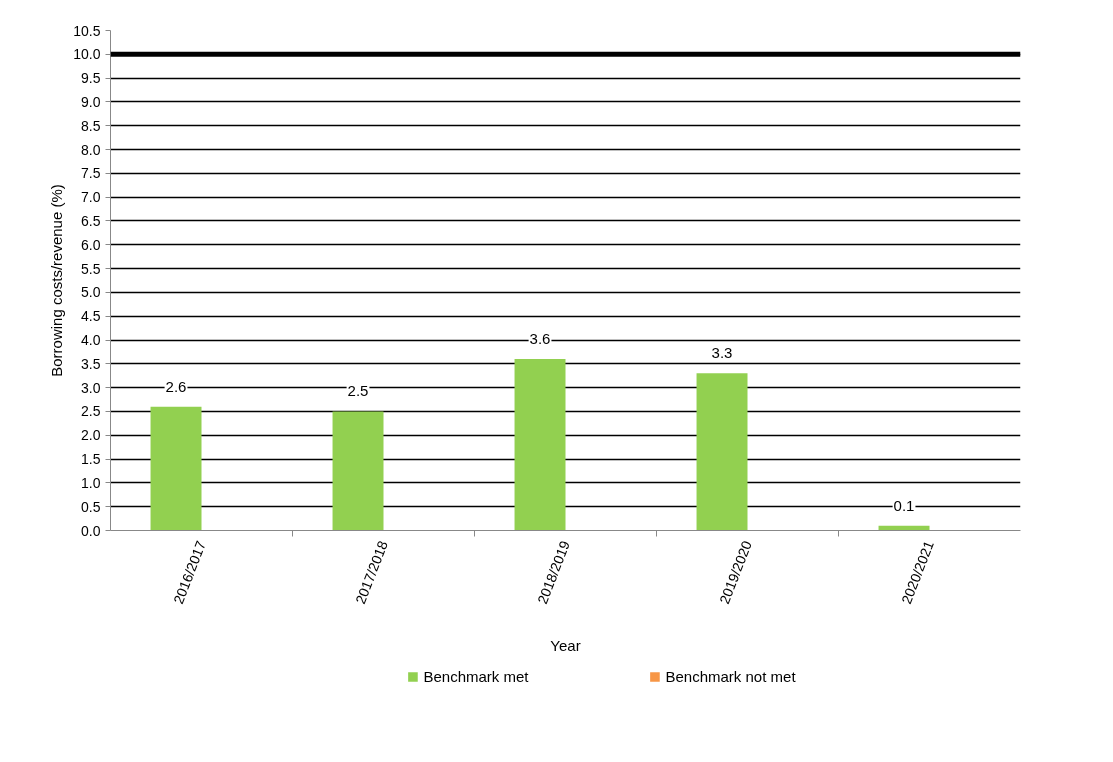 This screenshot has height=762, width=1113. I want to click on y-tick-label: 10.0, so click(87, 54).